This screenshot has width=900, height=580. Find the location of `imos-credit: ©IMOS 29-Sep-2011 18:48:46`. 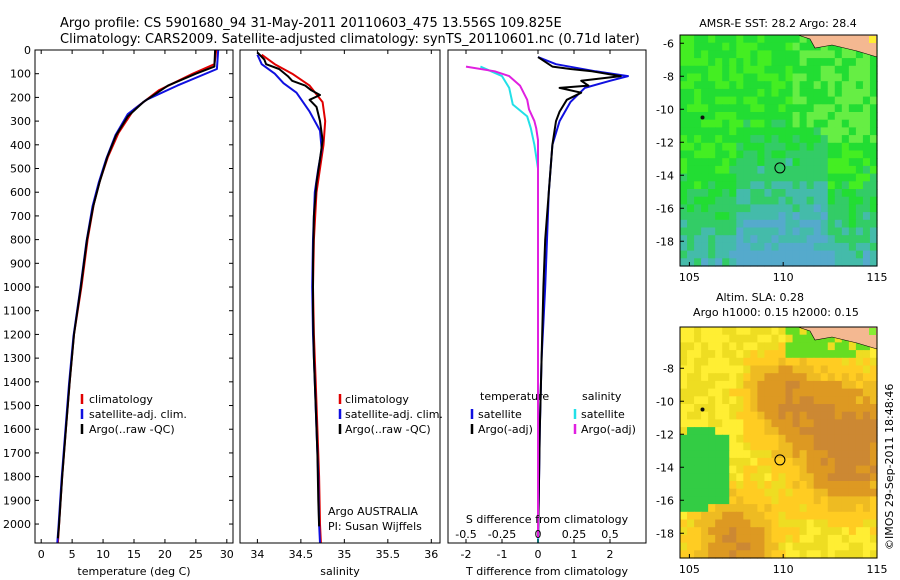

imos-credit: ©IMOS 29-Sep-2011 18:48:46 is located at coordinates (889, 467).